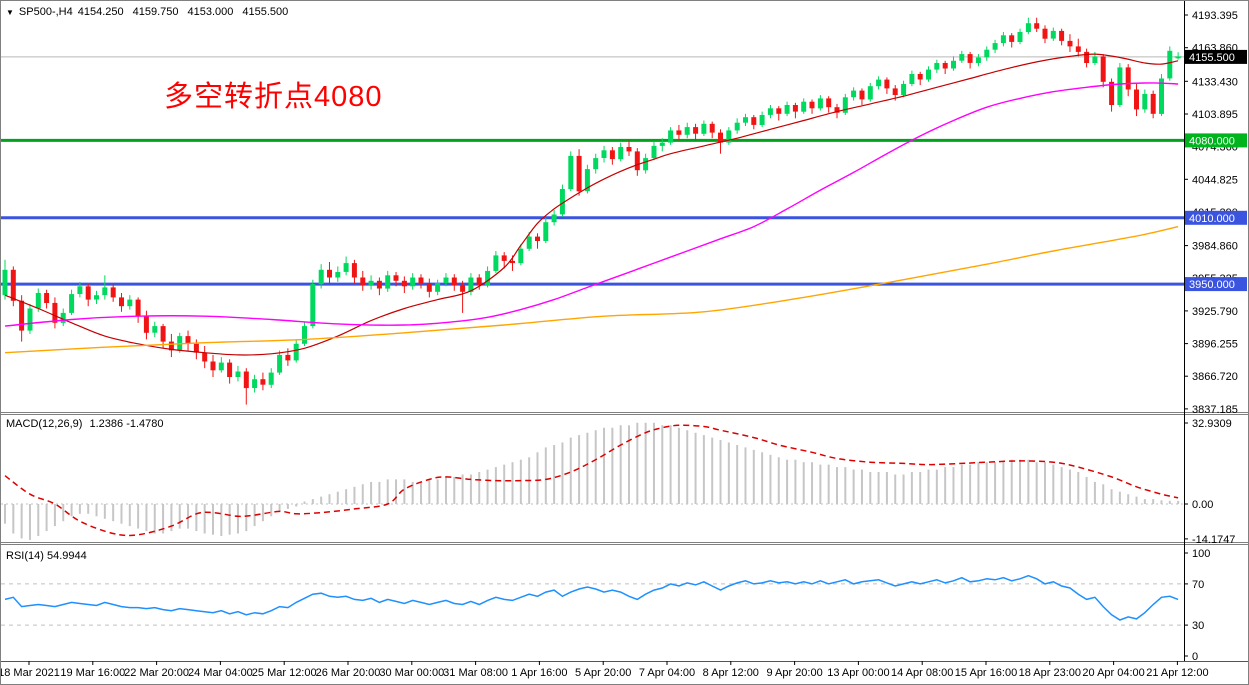 The width and height of the screenshot is (1249, 685). I want to click on macd-main-value: 1.2386, so click(106, 424).